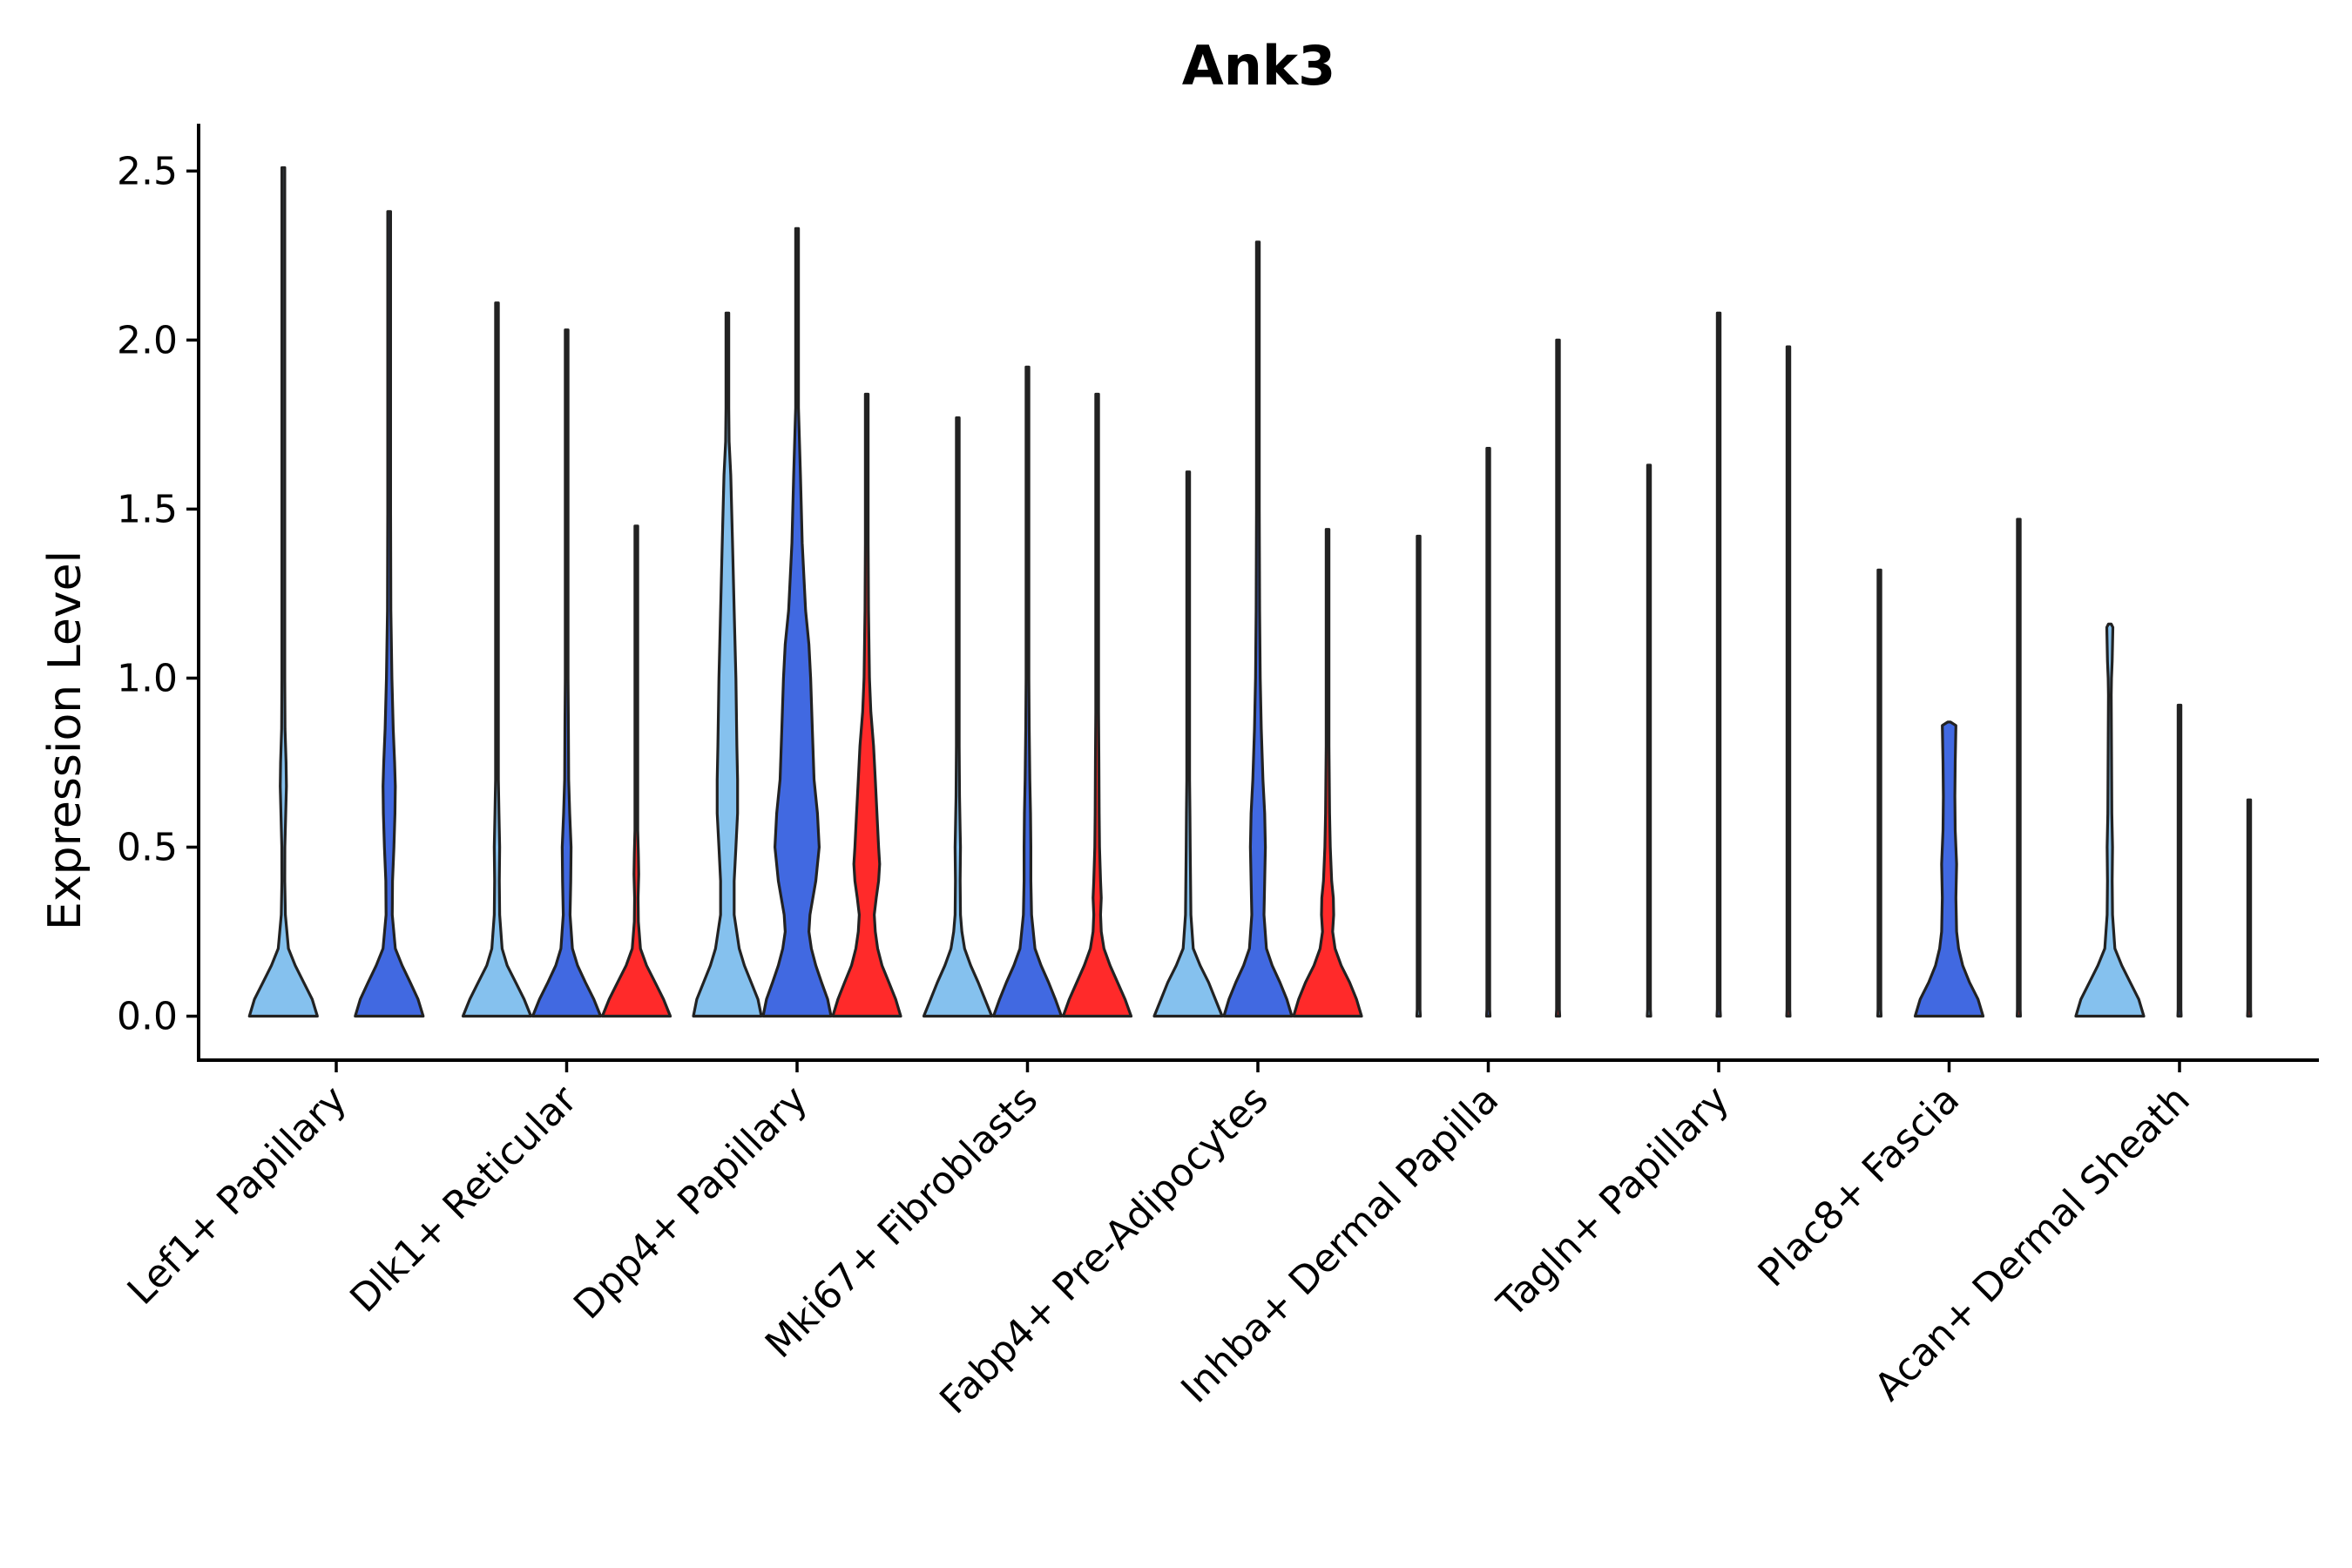 Image resolution: width=2352 pixels, height=1568 pixels. Describe the element at coordinates (147, 509) in the screenshot. I see `y-tick-label: 1.5` at that location.